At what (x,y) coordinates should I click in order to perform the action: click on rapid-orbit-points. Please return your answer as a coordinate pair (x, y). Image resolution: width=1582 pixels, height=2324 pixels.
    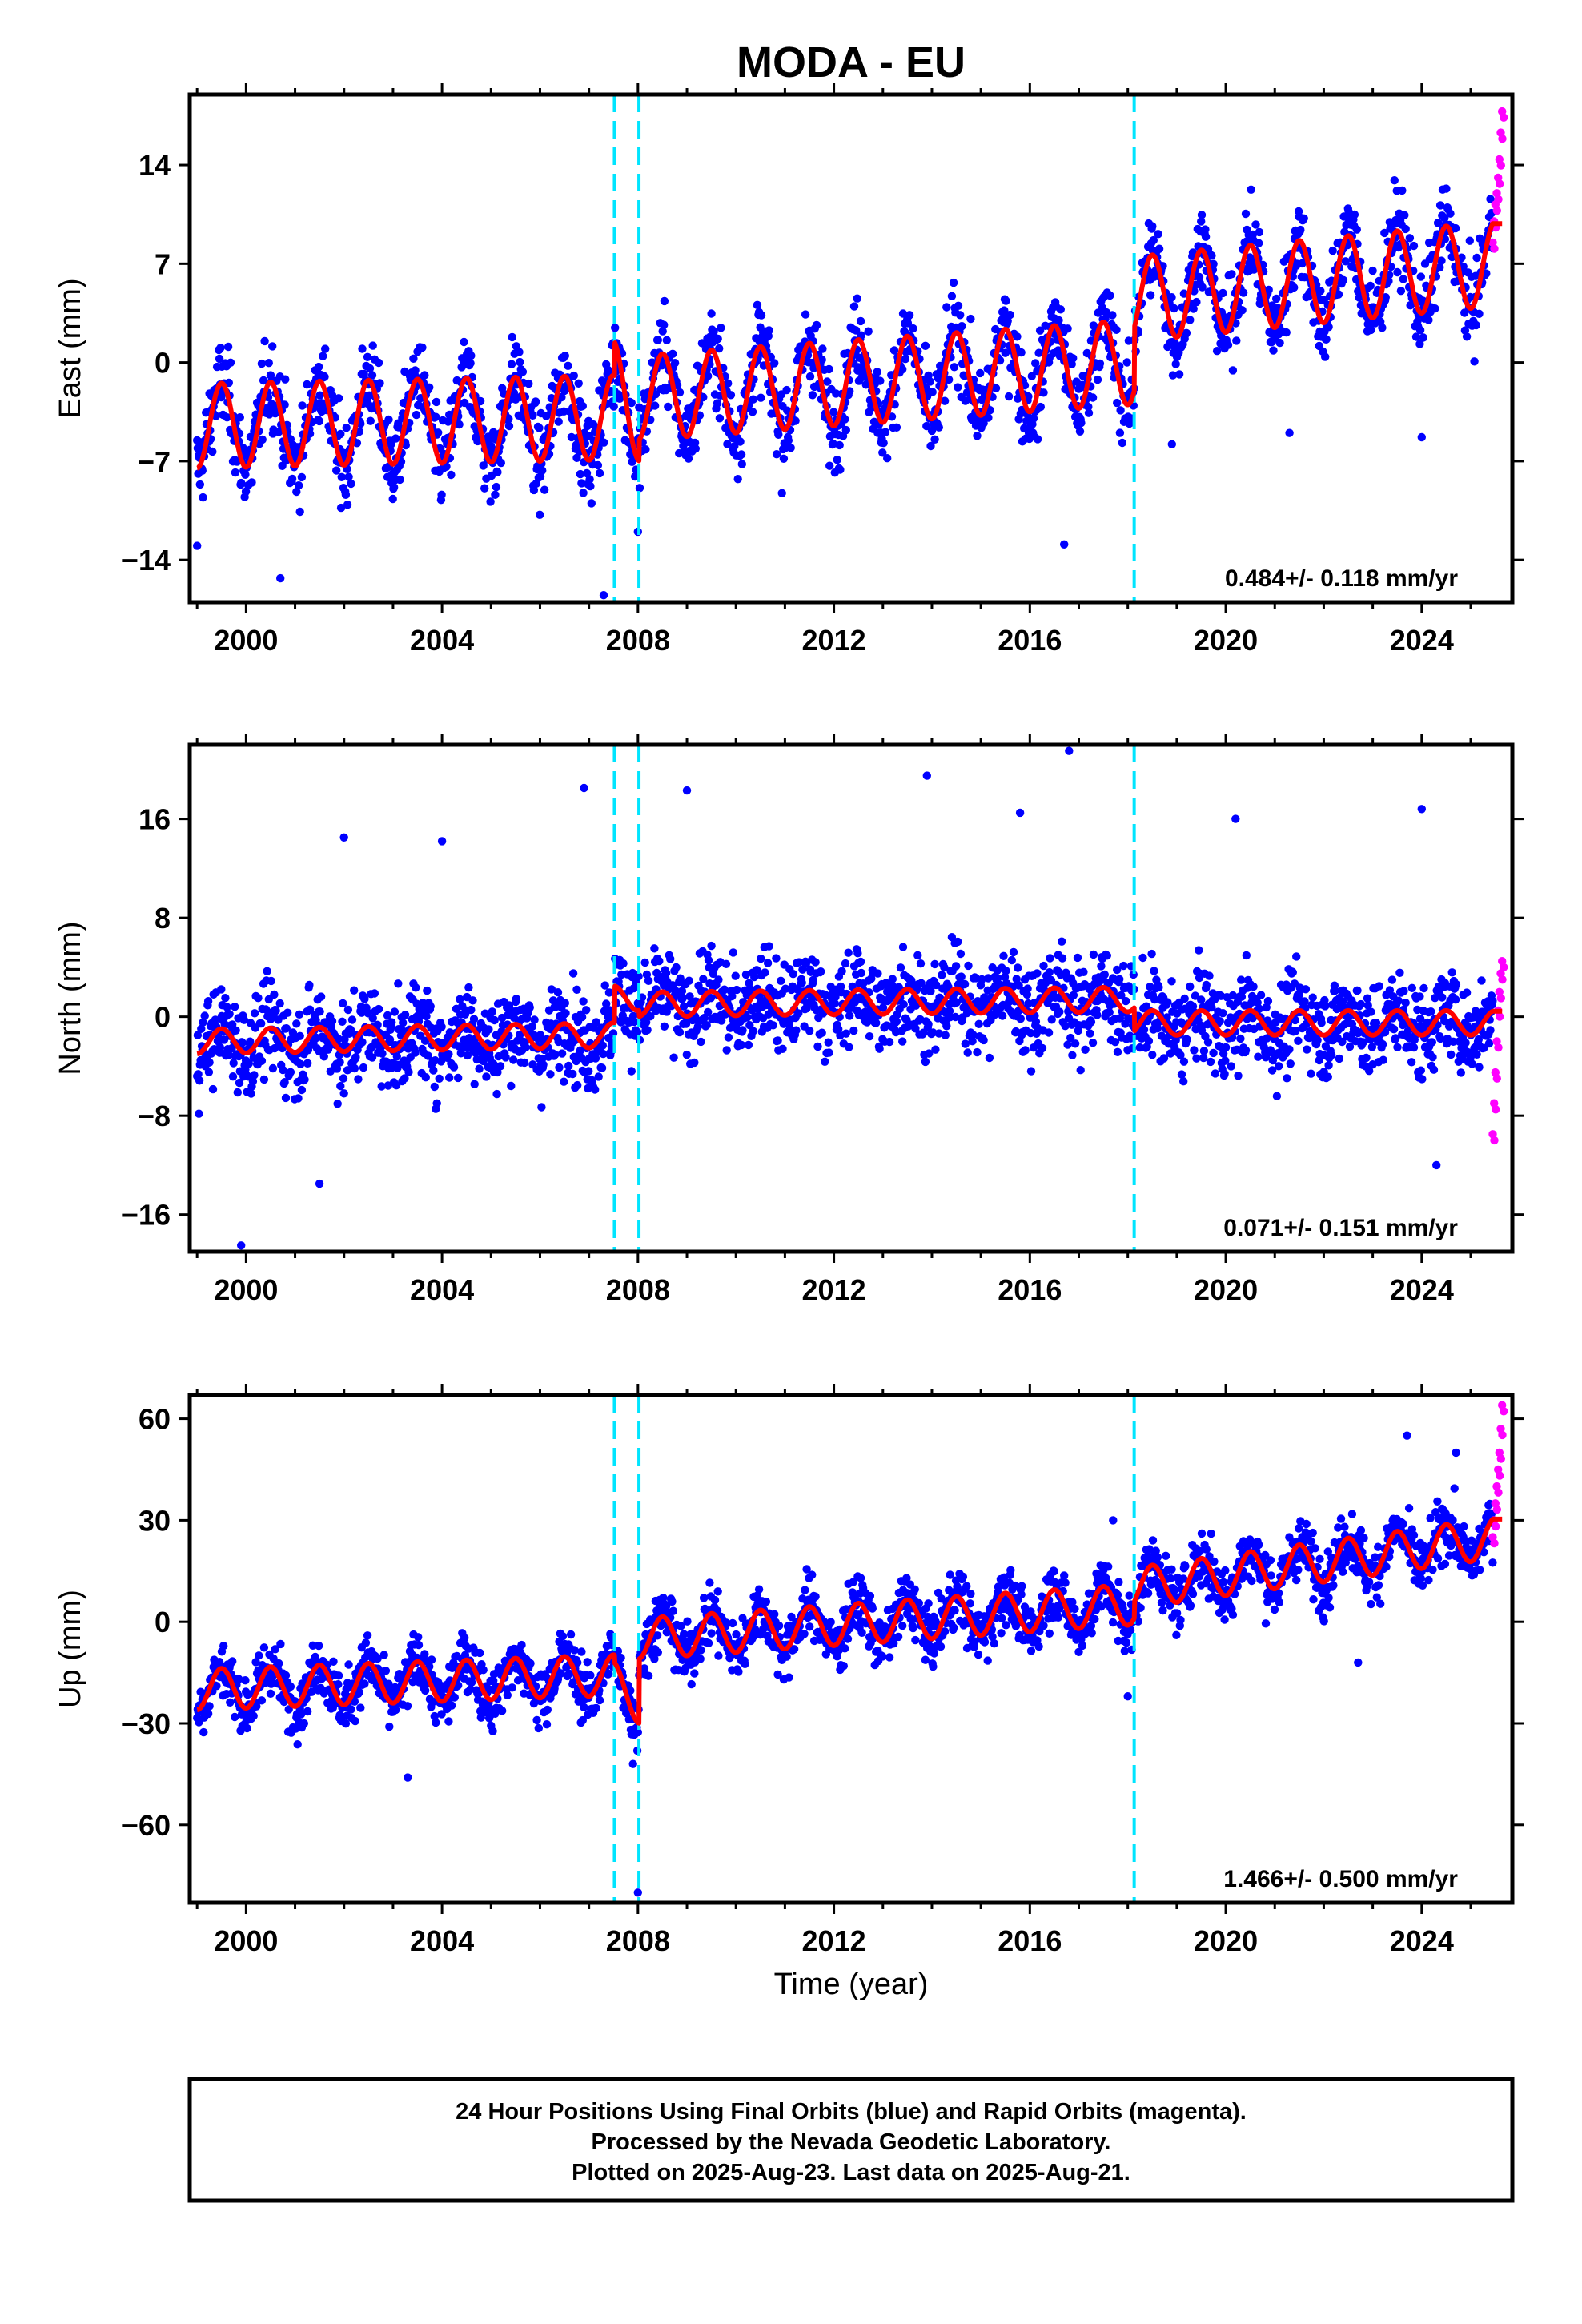
    Looking at the image, I should click on (1498, 1051).